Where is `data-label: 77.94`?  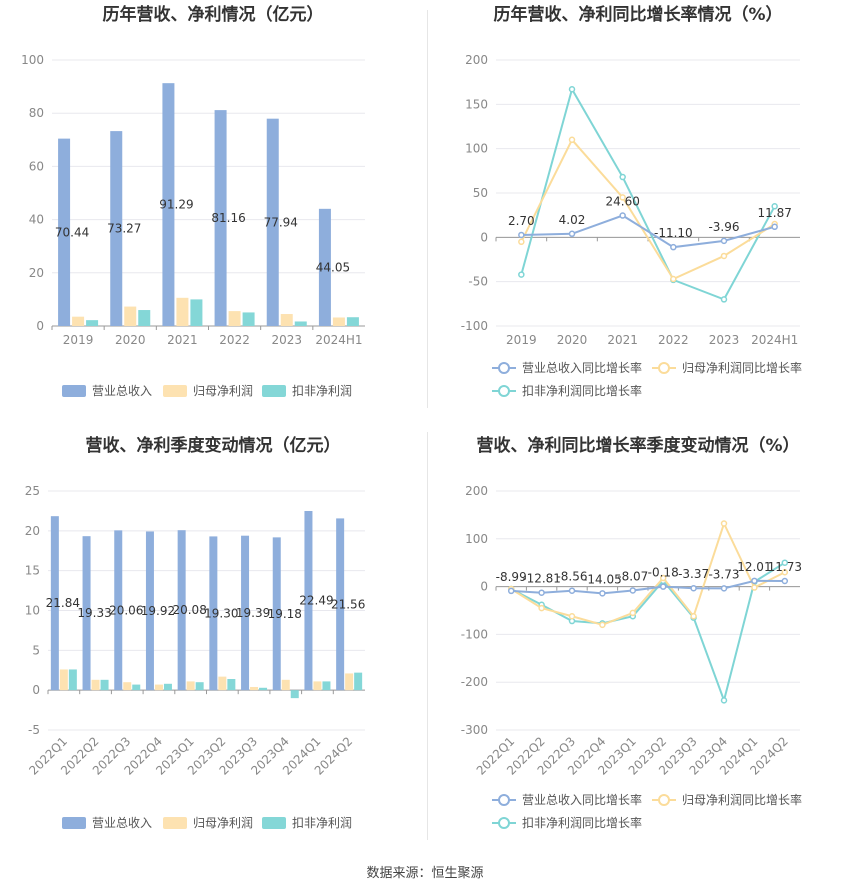
data-label: 77.94 is located at coordinates (281, 222).